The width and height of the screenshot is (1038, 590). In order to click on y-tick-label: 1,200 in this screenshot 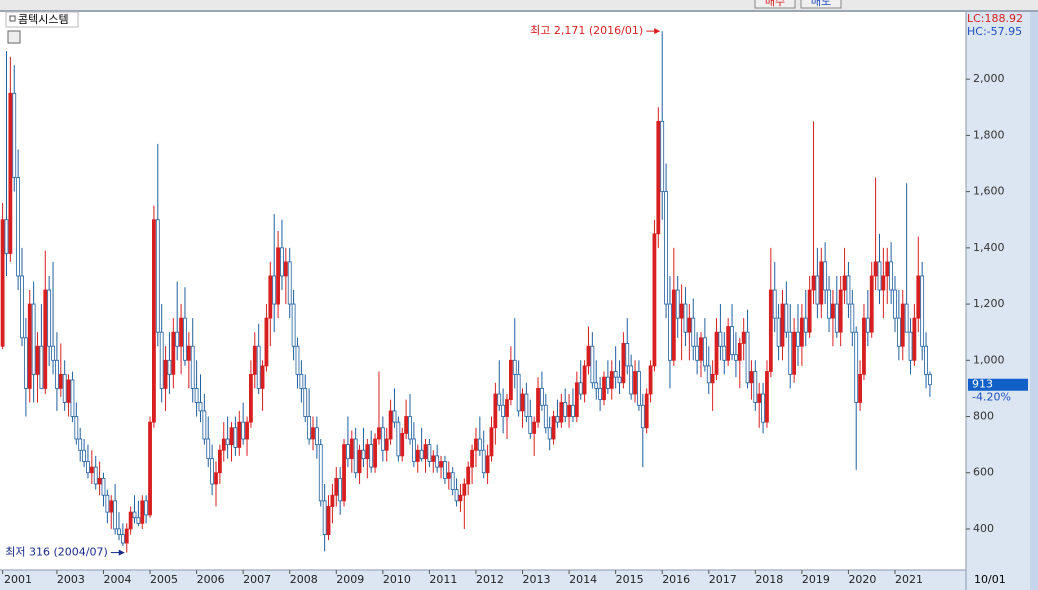, I will do `click(989, 303)`.